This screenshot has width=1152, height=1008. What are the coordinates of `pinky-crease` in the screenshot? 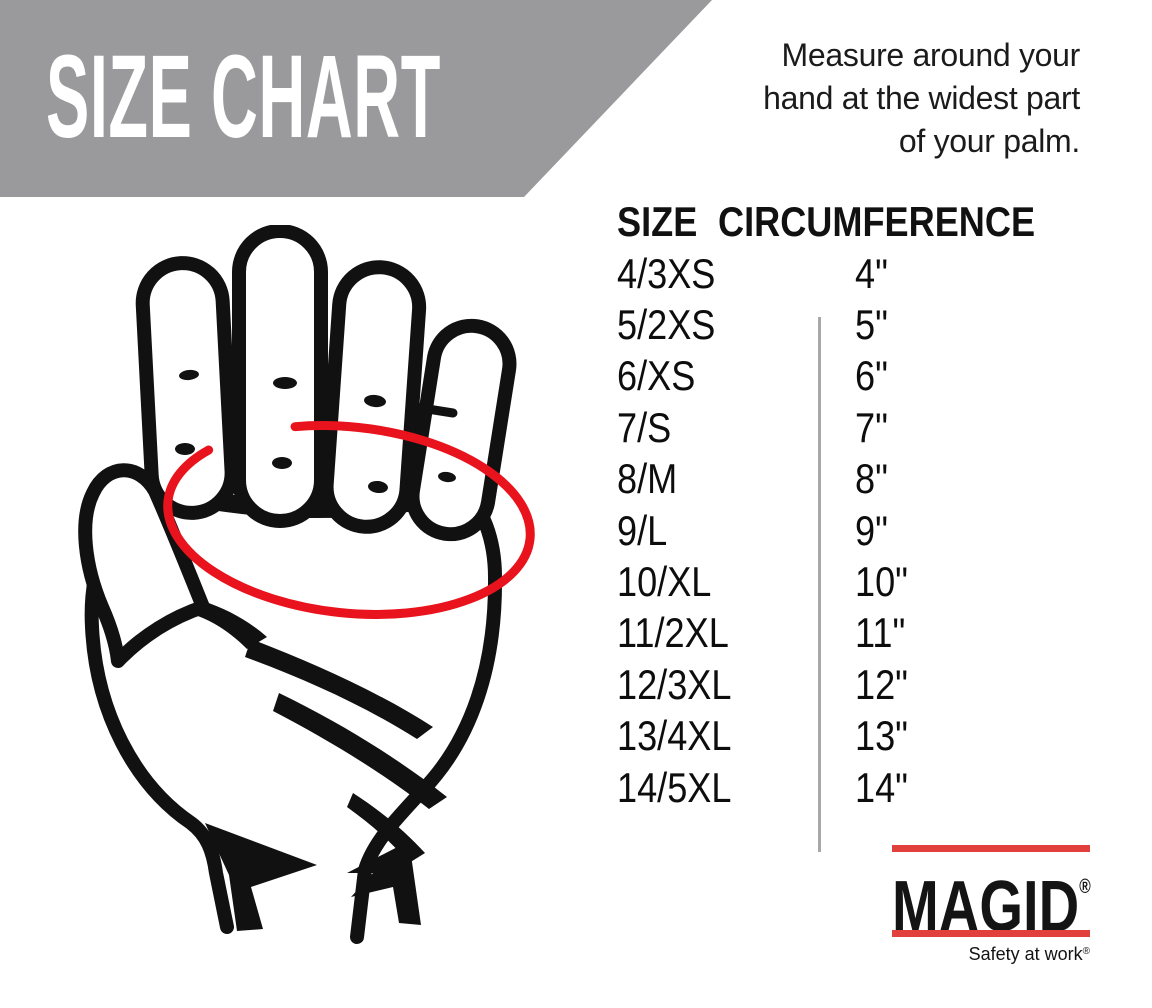 It's located at (434, 410).